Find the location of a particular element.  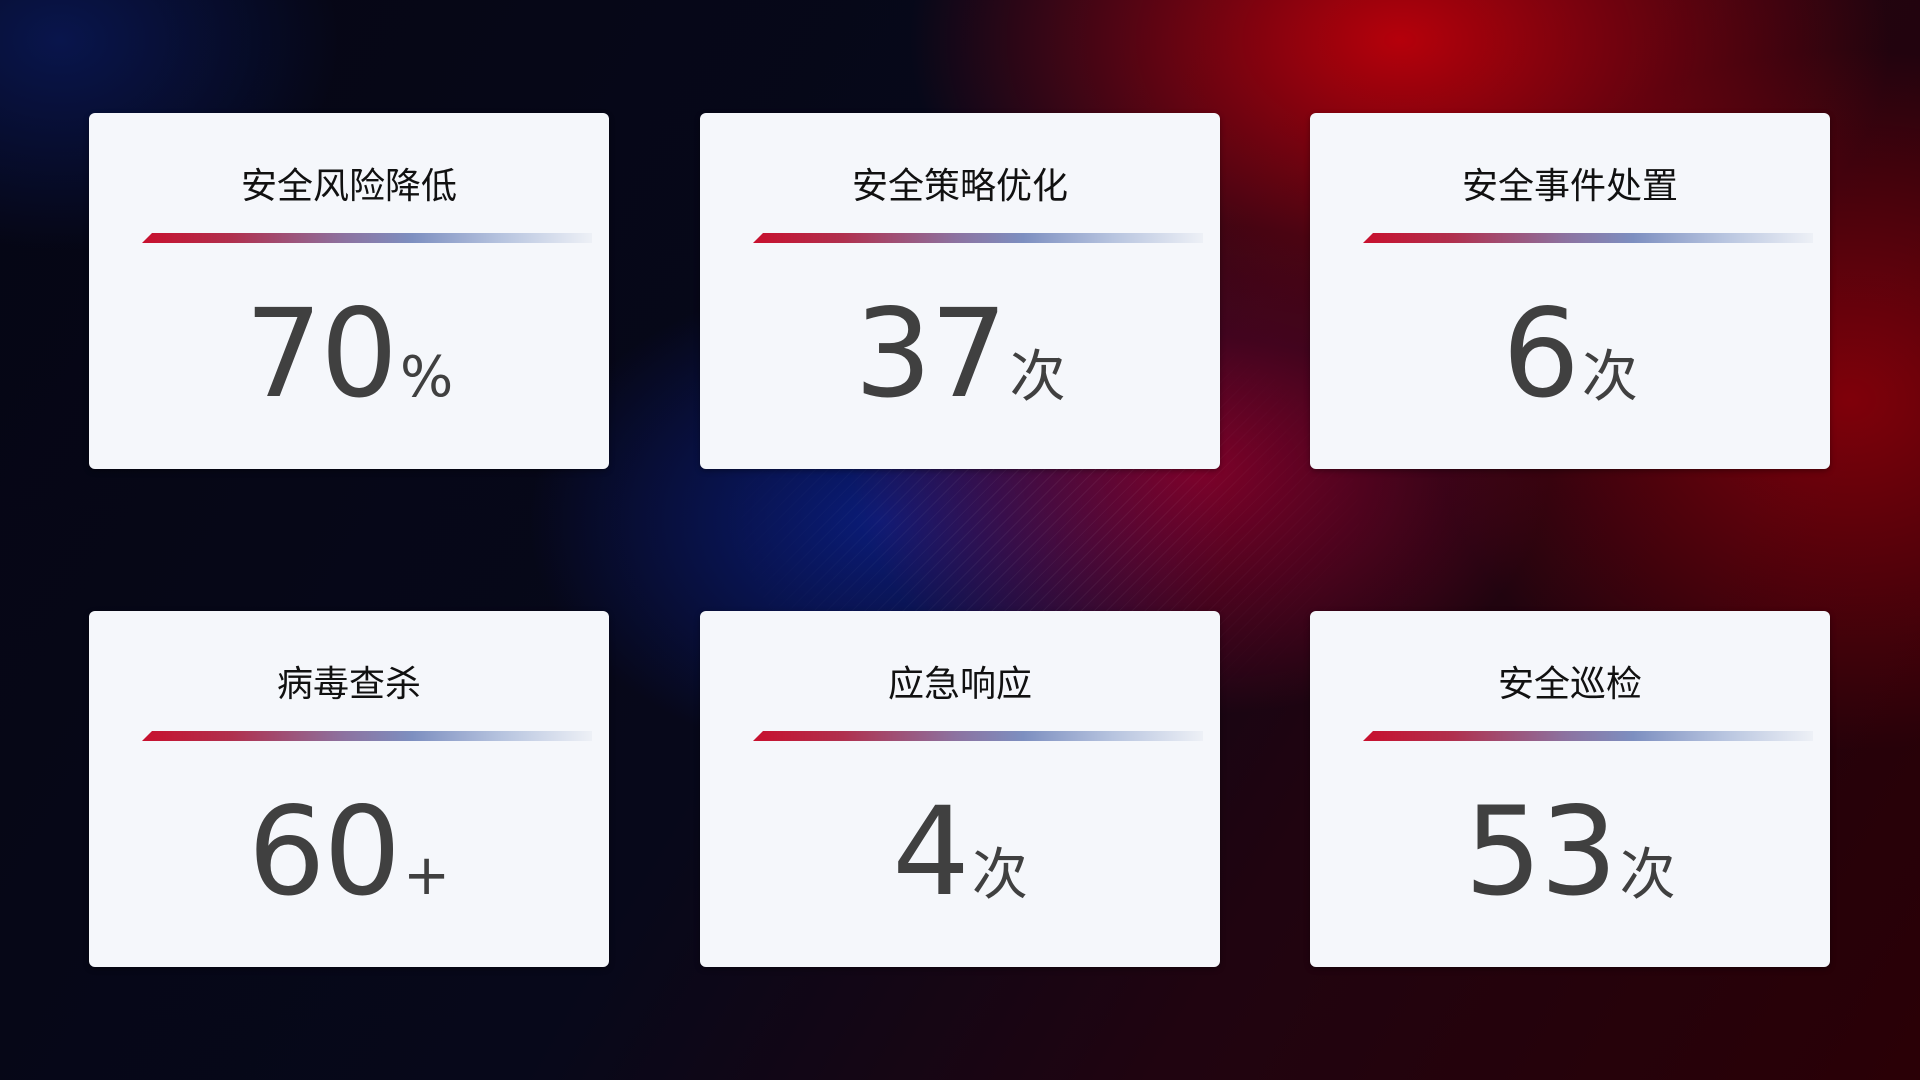

stat-card-virus-removal: 病毒查杀 60+ is located at coordinates (349, 789).